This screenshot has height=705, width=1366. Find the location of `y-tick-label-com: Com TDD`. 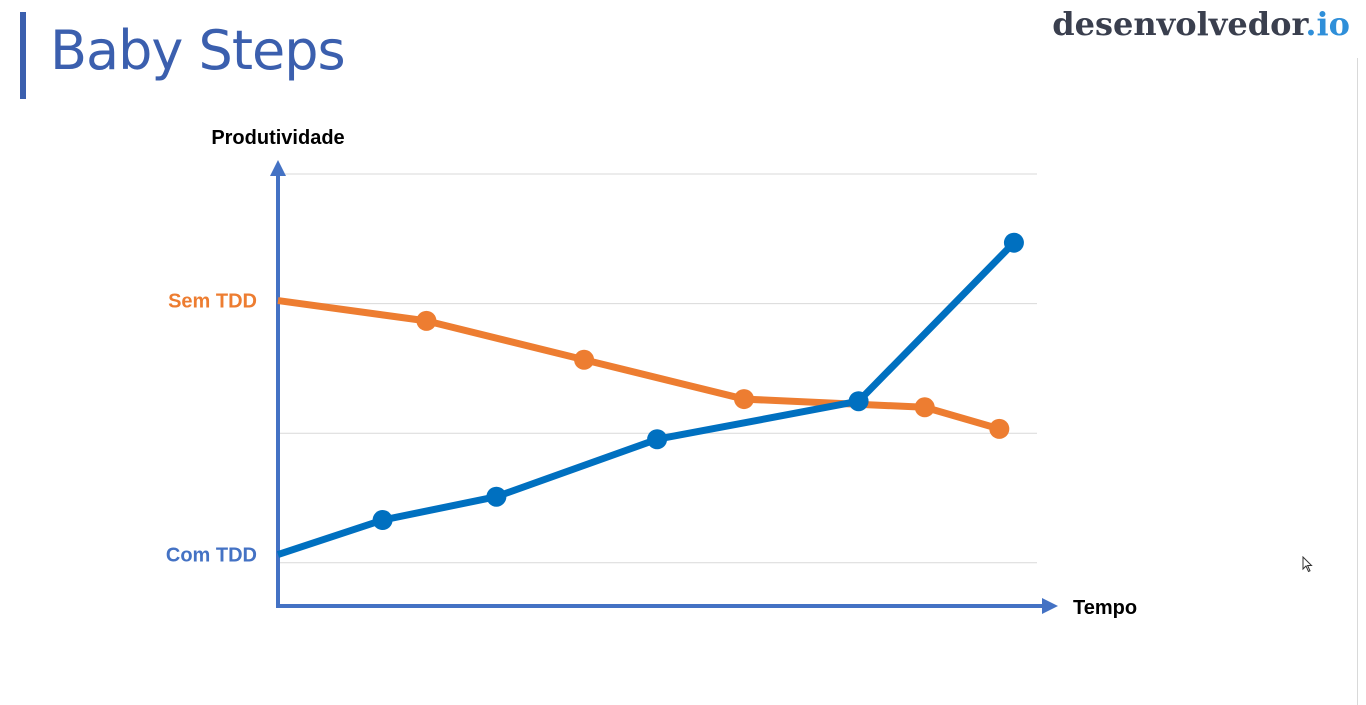

y-tick-label-com: Com TDD is located at coordinates (211, 556).